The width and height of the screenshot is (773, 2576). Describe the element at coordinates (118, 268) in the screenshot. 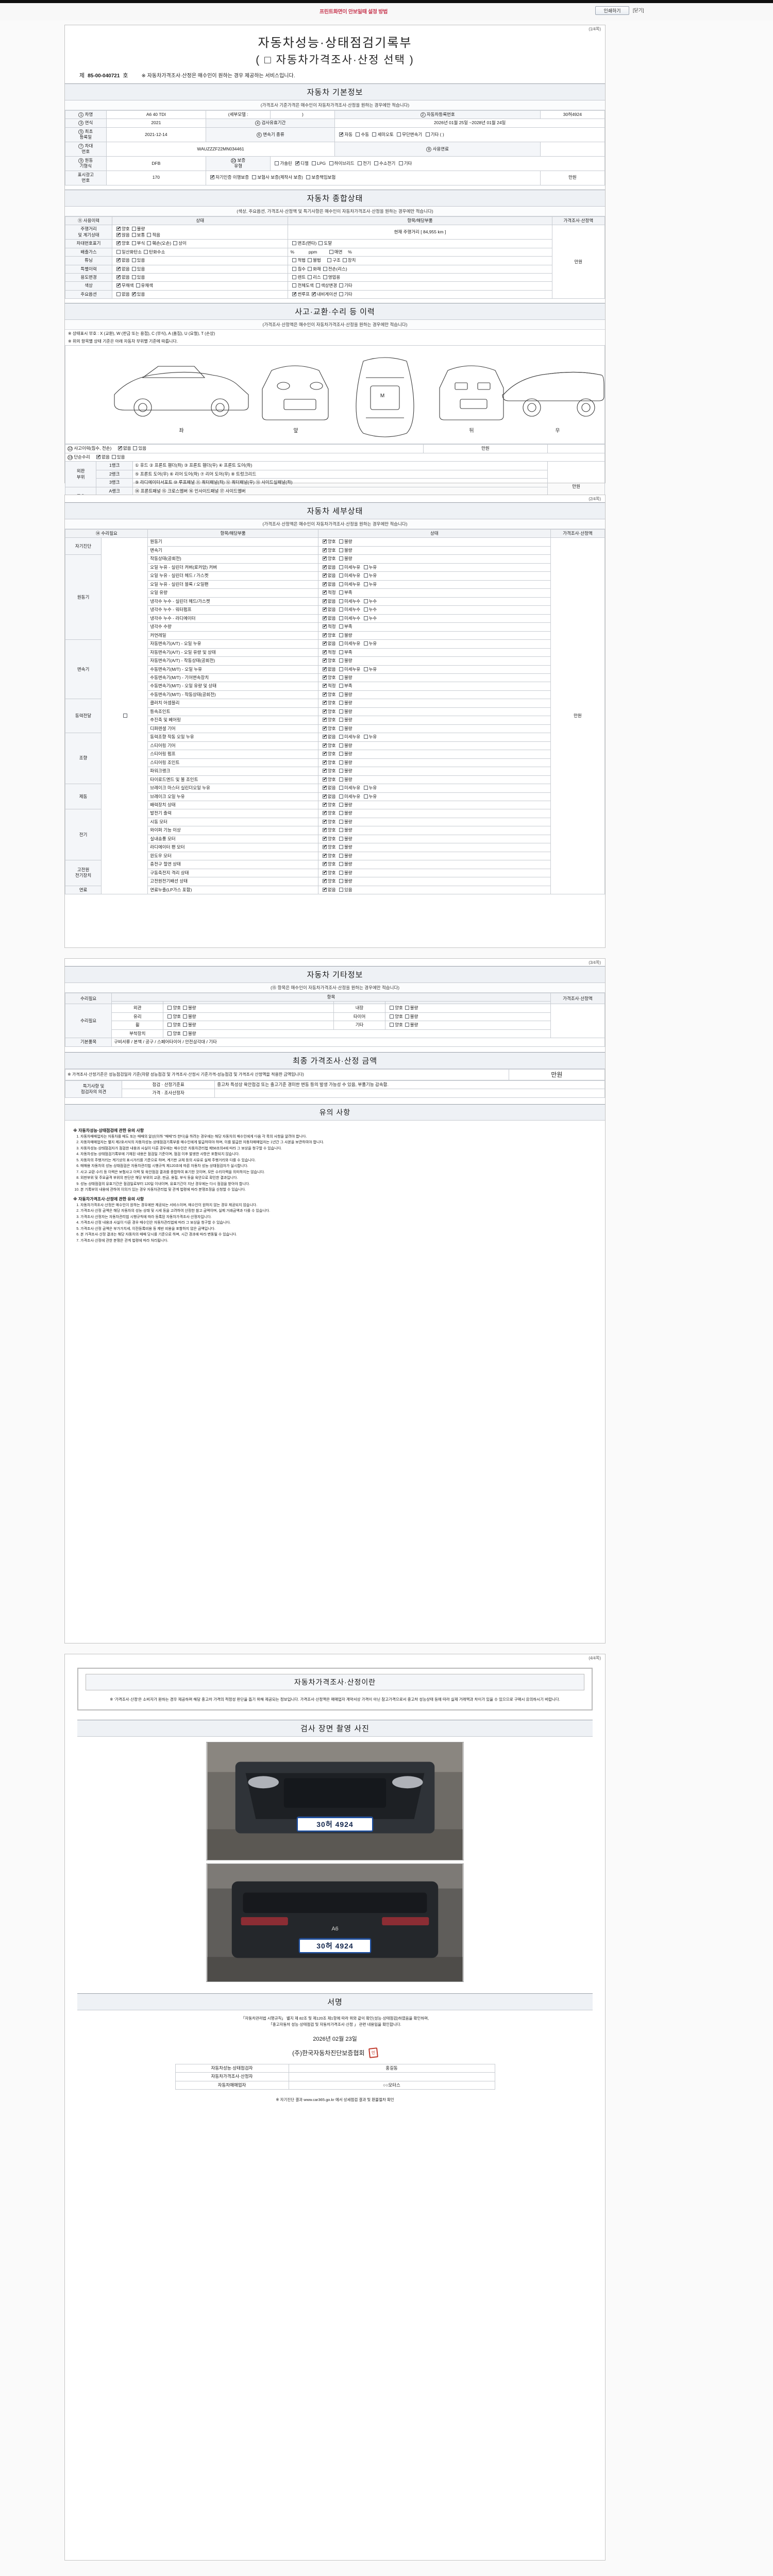

I see `checkbox-special-none` at that location.